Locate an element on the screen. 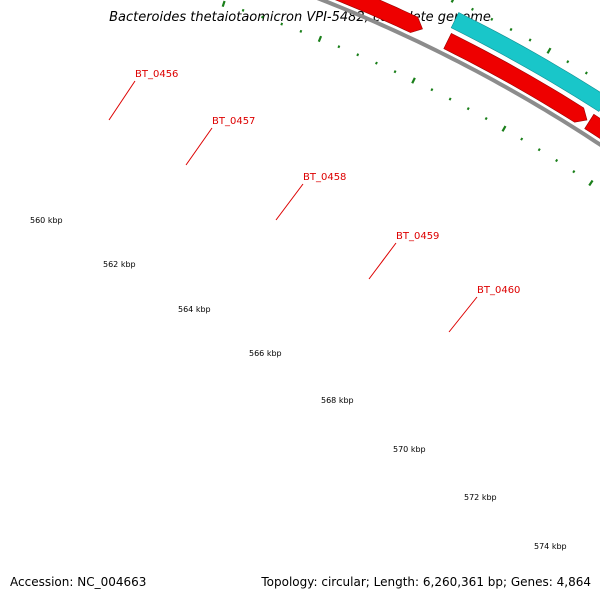 The height and width of the screenshot is (600, 600). gene-label-bt_0456: BT_0456 is located at coordinates (156, 74).